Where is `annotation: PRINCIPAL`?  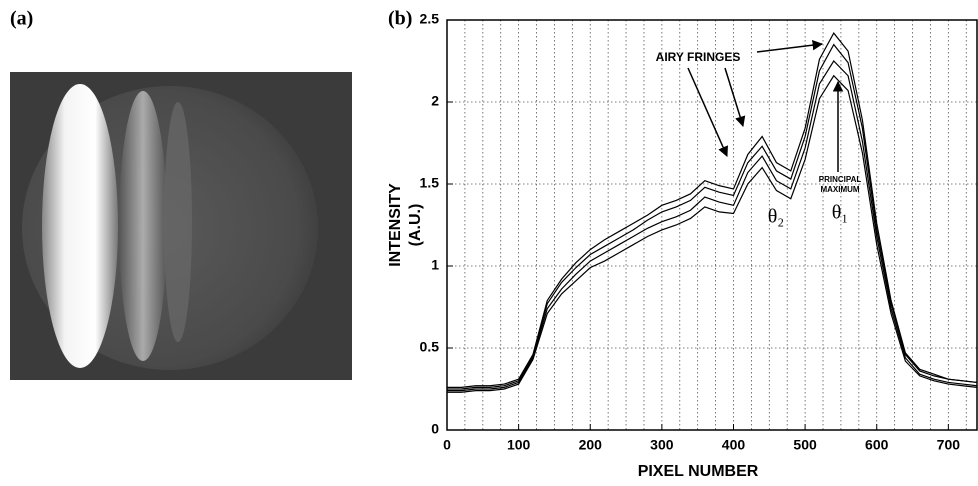 annotation: PRINCIPAL is located at coordinates (840, 179).